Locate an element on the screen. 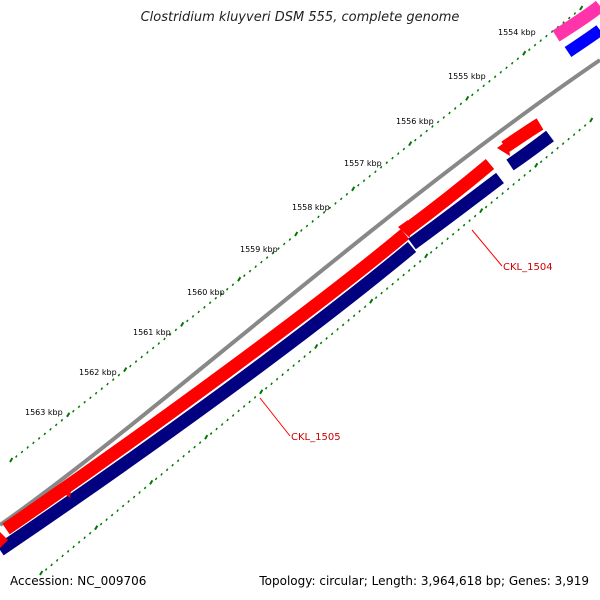 The width and height of the screenshot is (600, 600). ruler-label-1556: 1556 kbp is located at coordinates (415, 121).